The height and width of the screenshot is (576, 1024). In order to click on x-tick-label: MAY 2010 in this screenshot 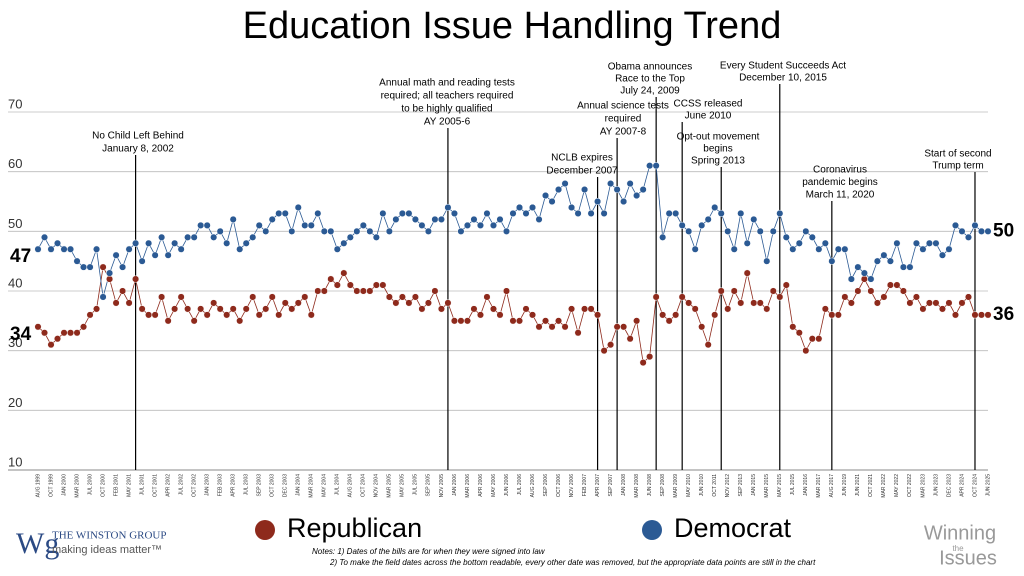, I will do `click(689, 485)`.